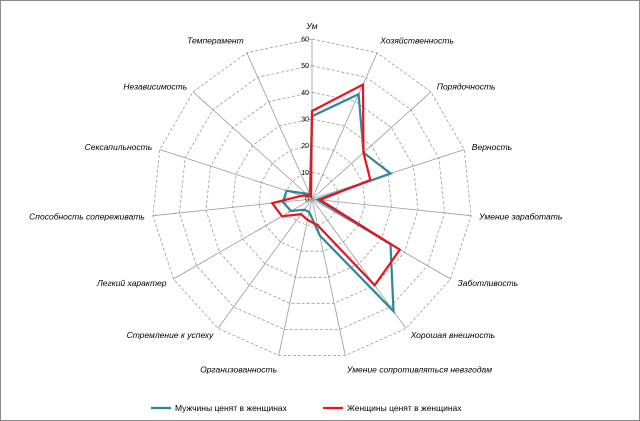  What do you see at coordinates (305, 93) in the screenshot?
I see `radial-tick-label: 40` at bounding box center [305, 93].